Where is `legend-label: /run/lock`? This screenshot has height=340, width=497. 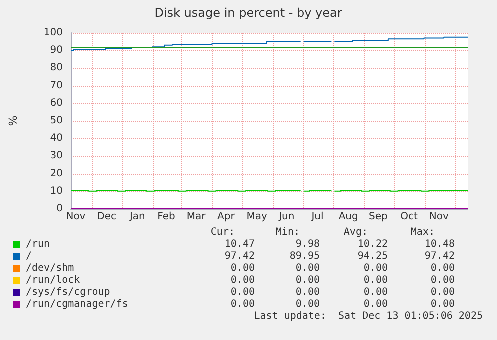
legend-label: /run/lock is located at coordinates (53, 280).